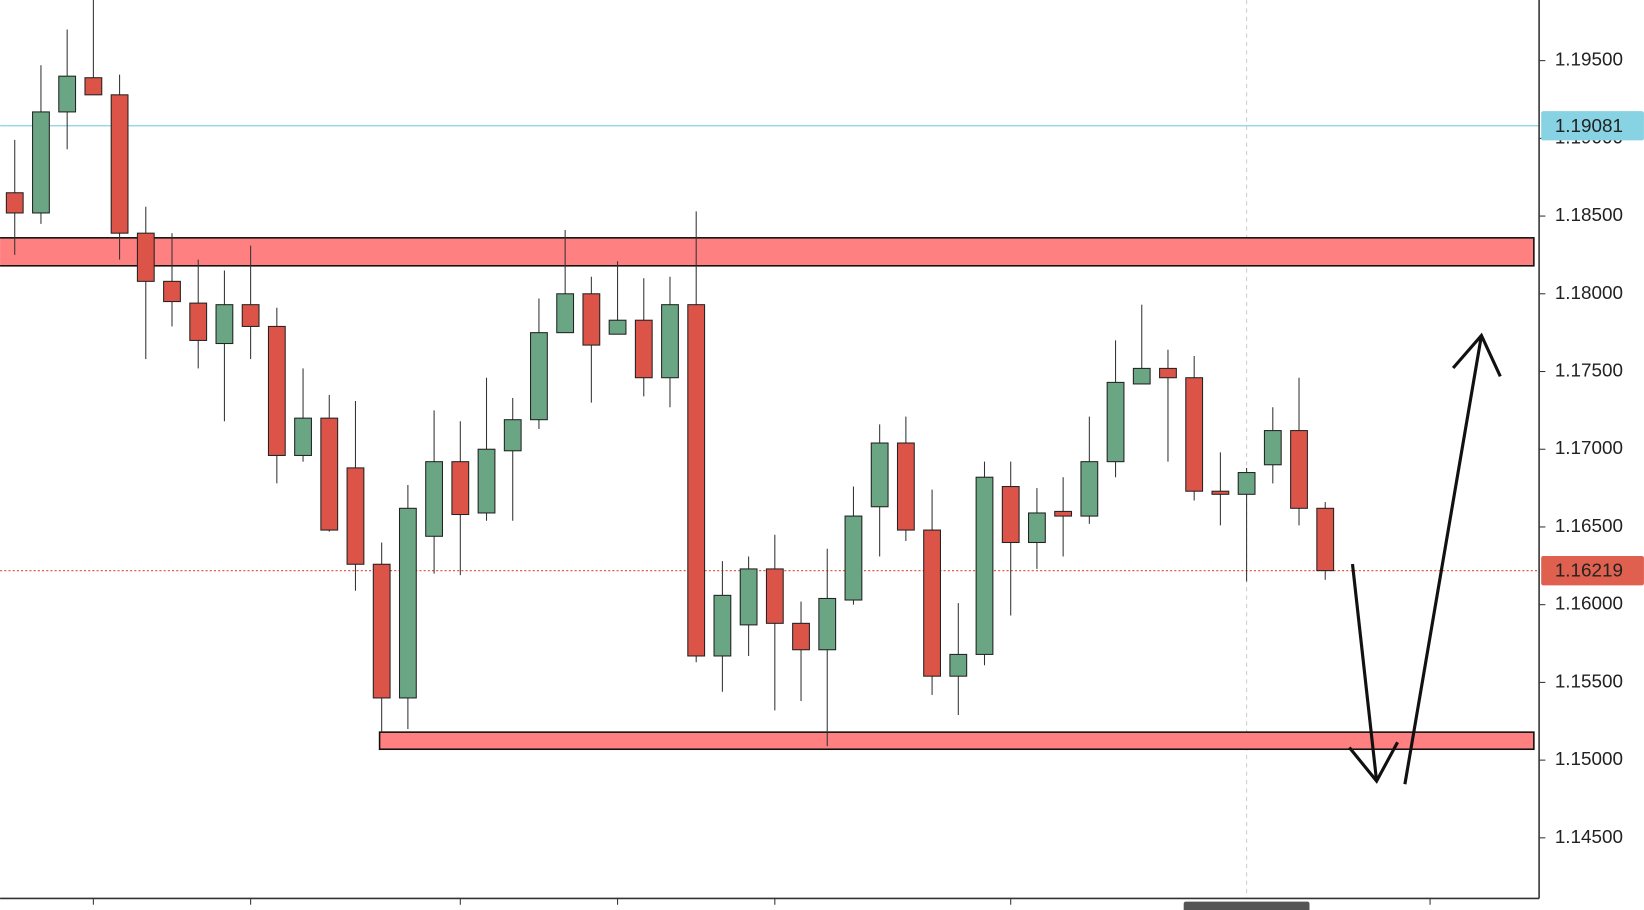 This screenshot has height=910, width=1644. Describe the element at coordinates (1589, 525) in the screenshot. I see `y-tick-label: 1.16500` at that location.